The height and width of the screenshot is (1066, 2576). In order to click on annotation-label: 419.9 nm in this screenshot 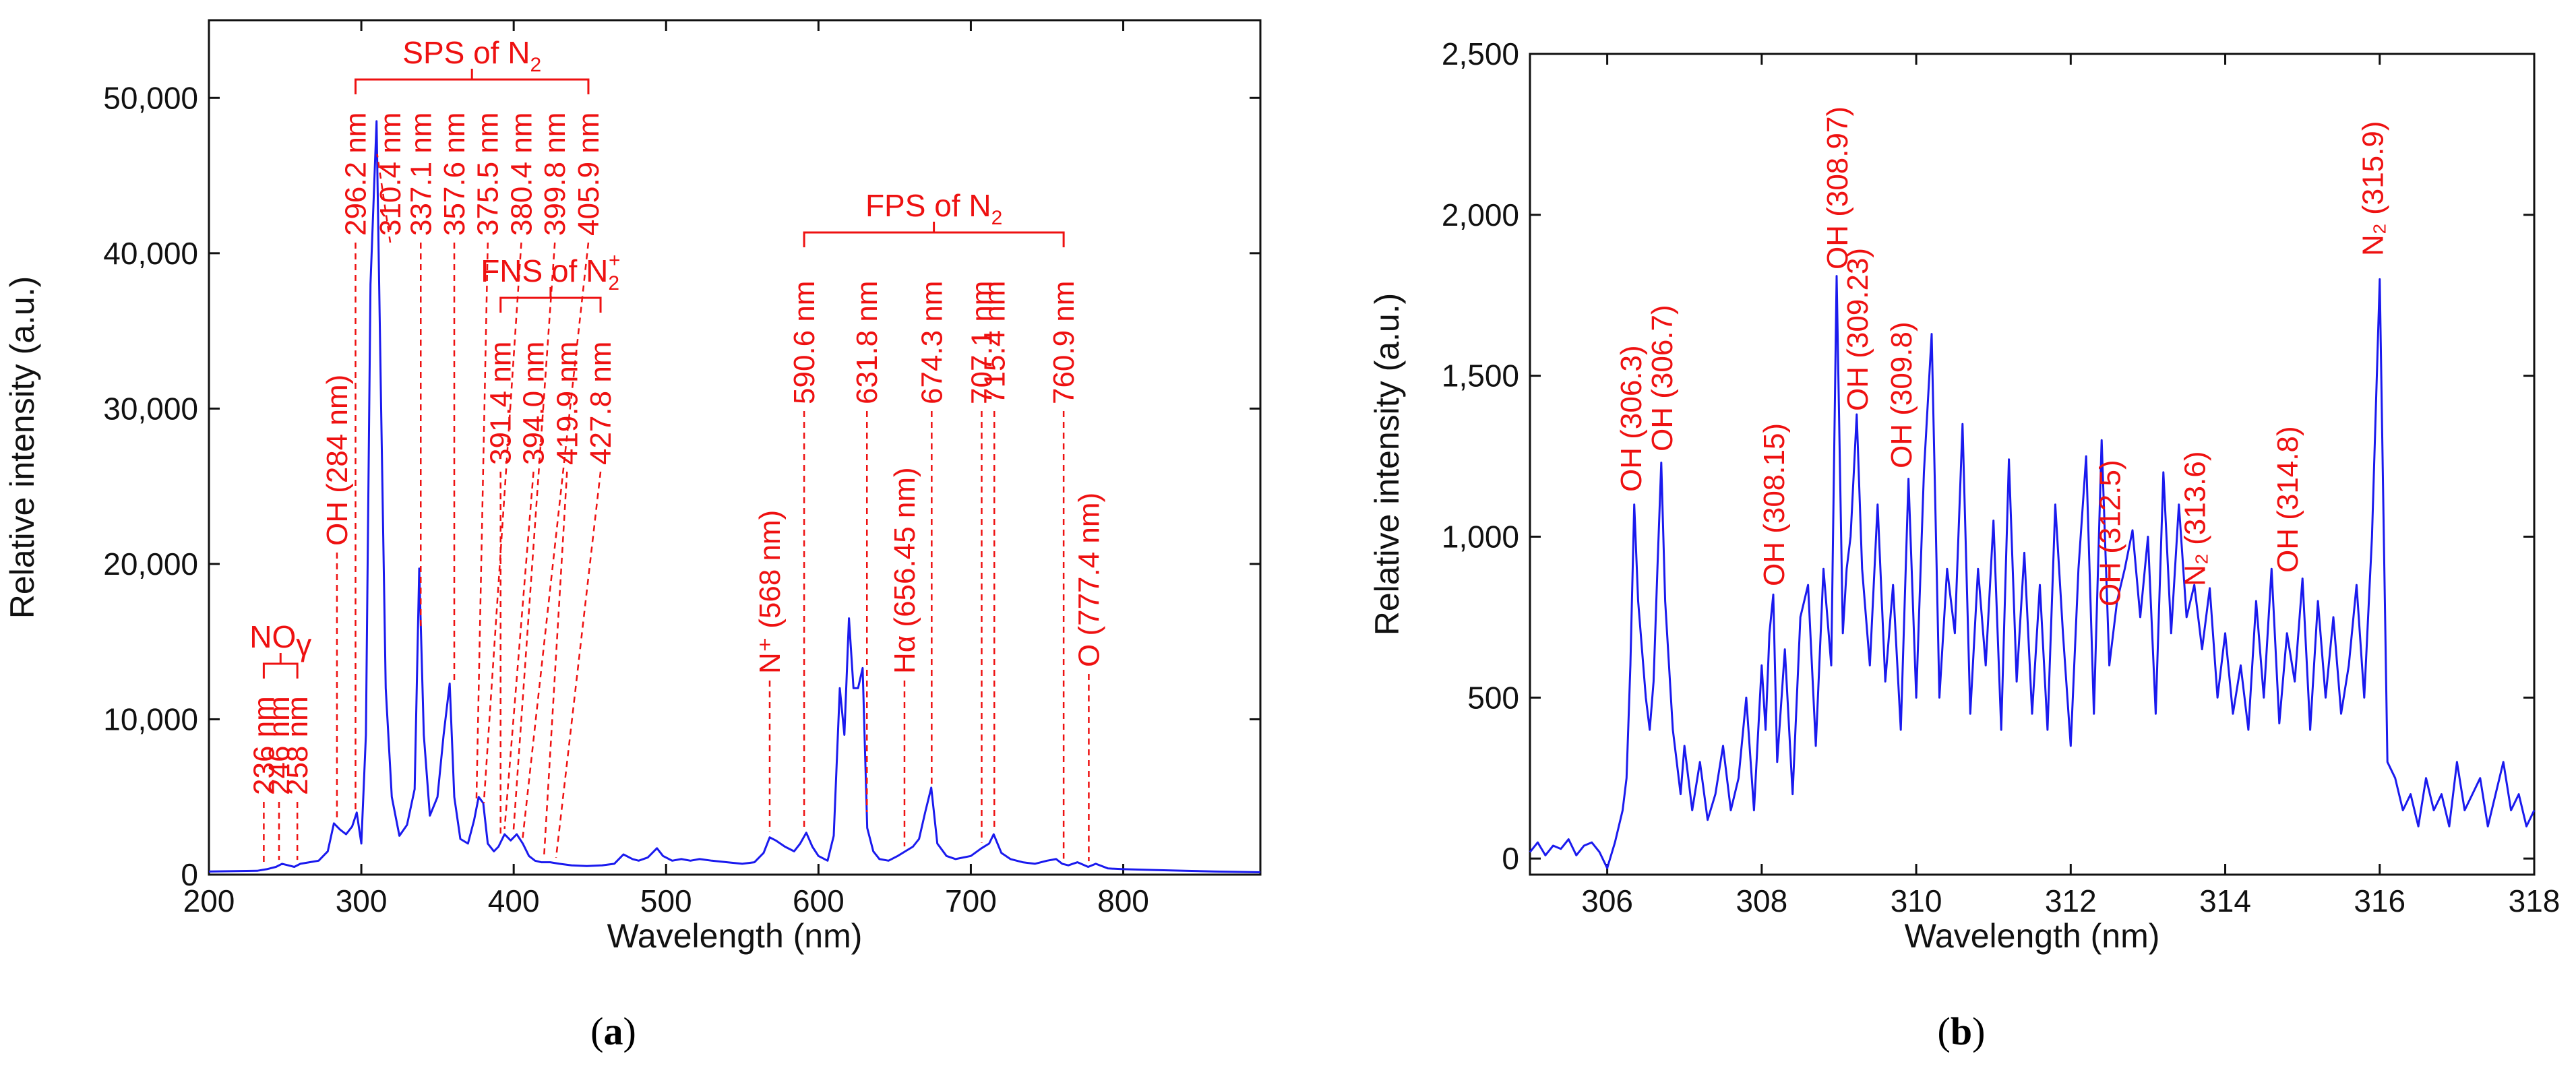, I will do `click(567, 403)`.